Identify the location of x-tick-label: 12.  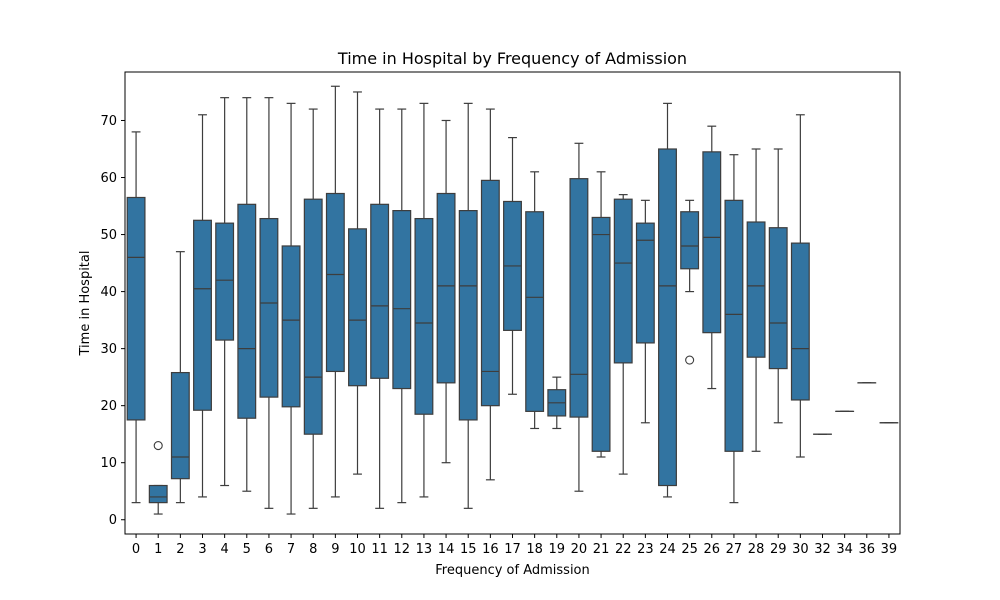
(402, 549).